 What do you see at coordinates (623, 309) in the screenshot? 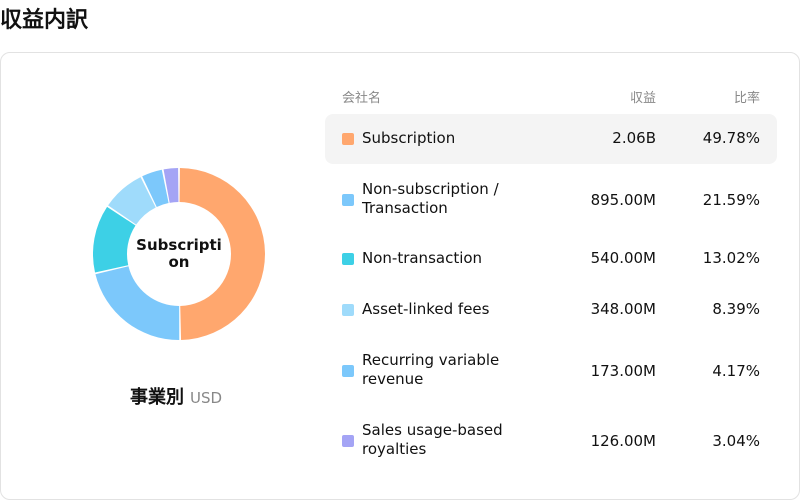
I see `row-value: 348.00M` at bounding box center [623, 309].